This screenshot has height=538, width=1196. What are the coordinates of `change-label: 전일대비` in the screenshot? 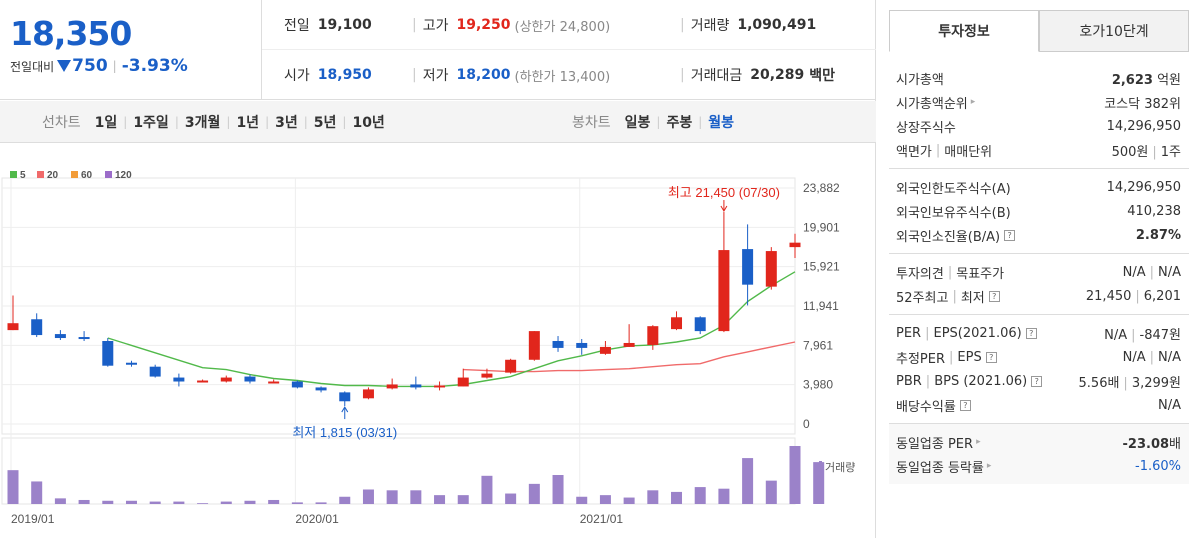 It's located at (32, 66).